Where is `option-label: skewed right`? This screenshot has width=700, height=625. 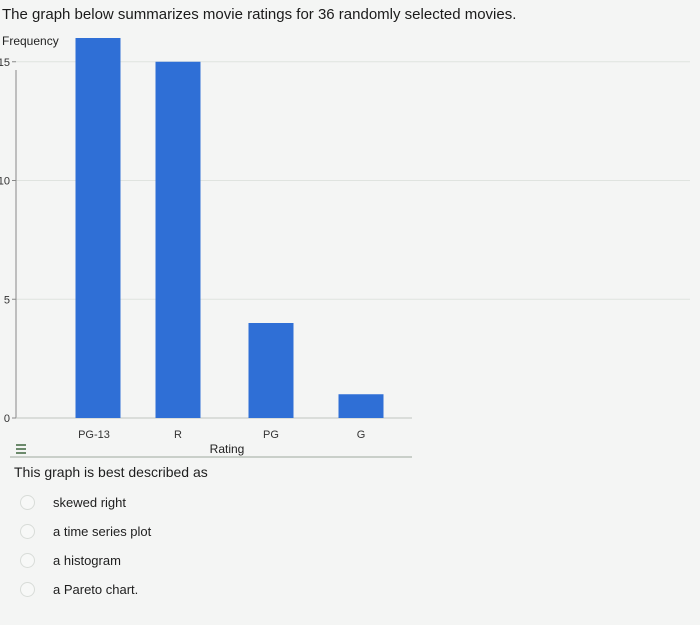
option-label: skewed right is located at coordinates (89, 502).